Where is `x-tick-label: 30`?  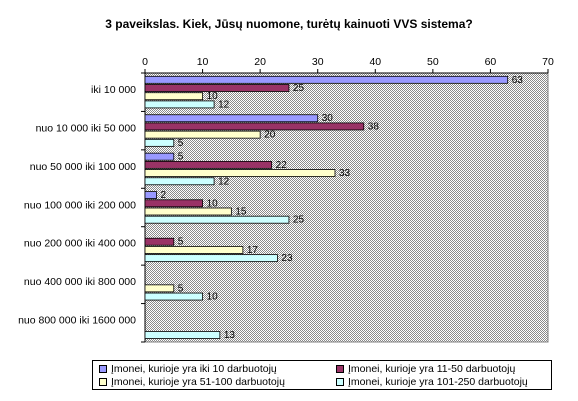
x-tick-label: 30 is located at coordinates (318, 62).